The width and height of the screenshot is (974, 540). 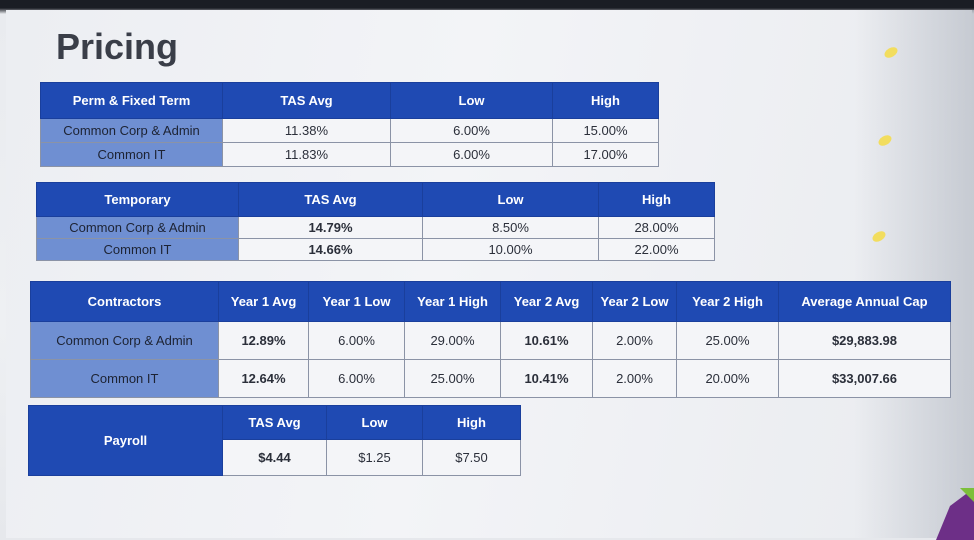 What do you see at coordinates (117, 46) in the screenshot?
I see `page-title: Pricing` at bounding box center [117, 46].